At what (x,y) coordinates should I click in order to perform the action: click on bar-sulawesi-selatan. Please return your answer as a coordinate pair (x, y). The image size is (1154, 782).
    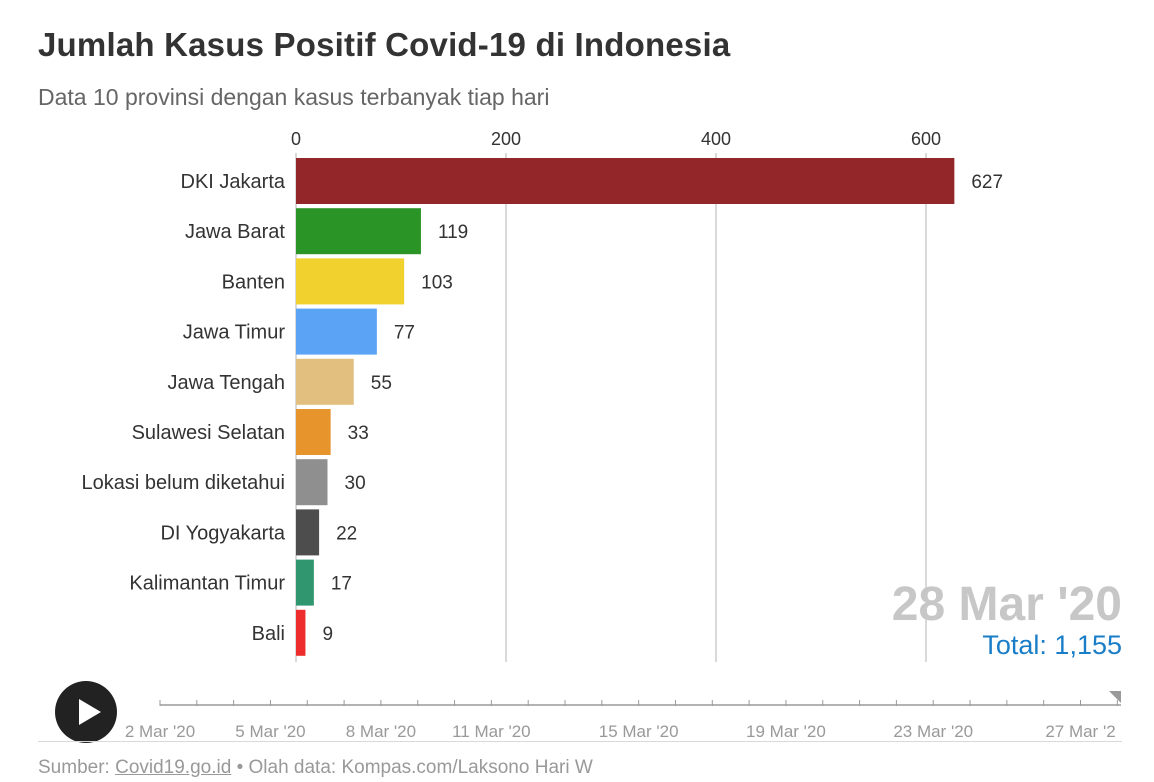
    Looking at the image, I should click on (313, 432).